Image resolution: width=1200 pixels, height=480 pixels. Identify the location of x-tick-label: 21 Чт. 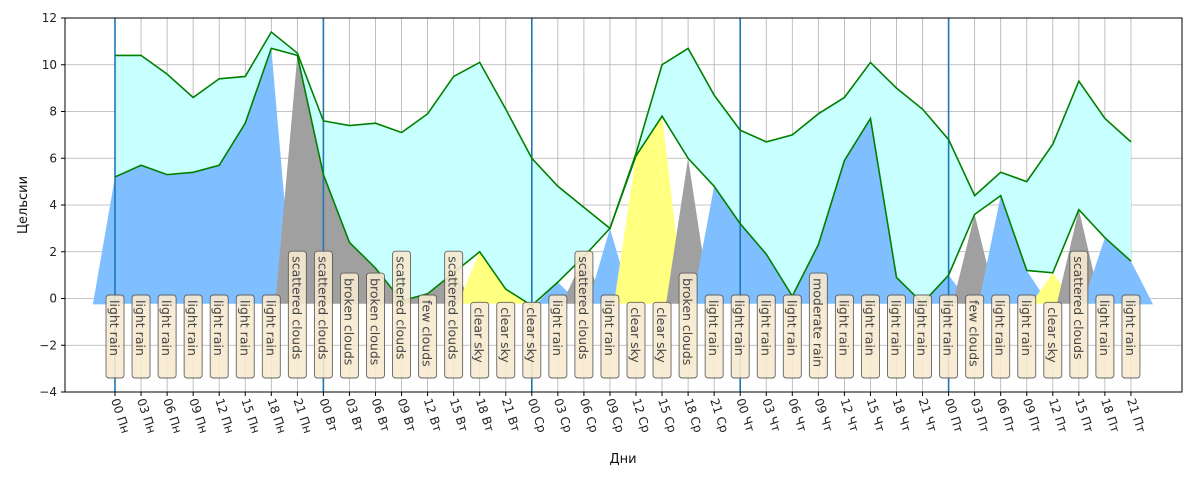
(928, 415).